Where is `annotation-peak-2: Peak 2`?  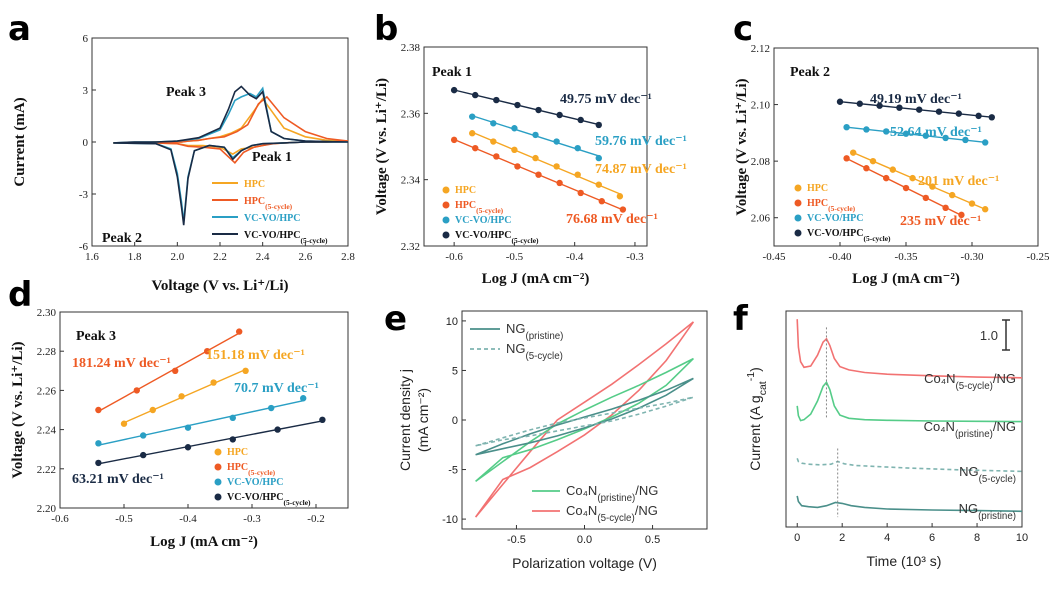 annotation-peak-2: Peak 2 is located at coordinates (122, 238).